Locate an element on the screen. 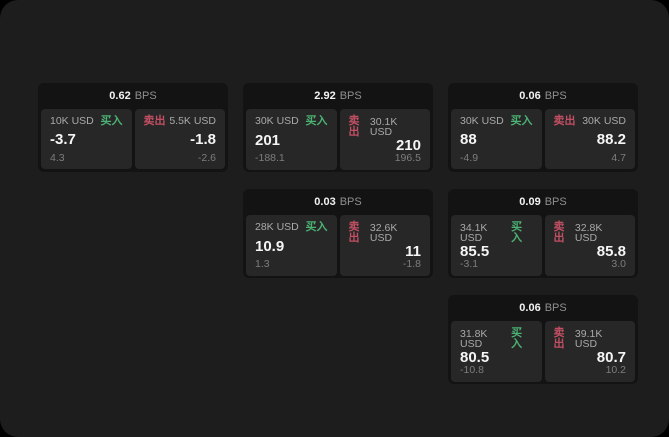  bps-header: 0.03 BPS is located at coordinates (338, 201).